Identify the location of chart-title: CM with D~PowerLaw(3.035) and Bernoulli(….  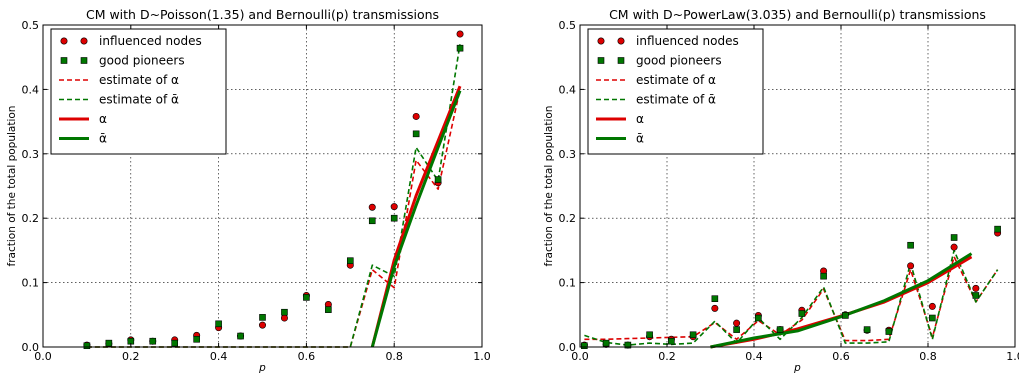
(797, 14).